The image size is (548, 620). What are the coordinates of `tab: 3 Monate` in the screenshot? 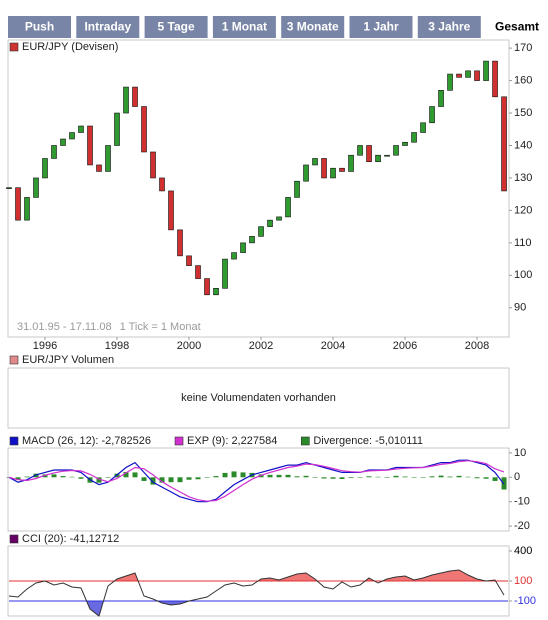 It's located at (313, 27).